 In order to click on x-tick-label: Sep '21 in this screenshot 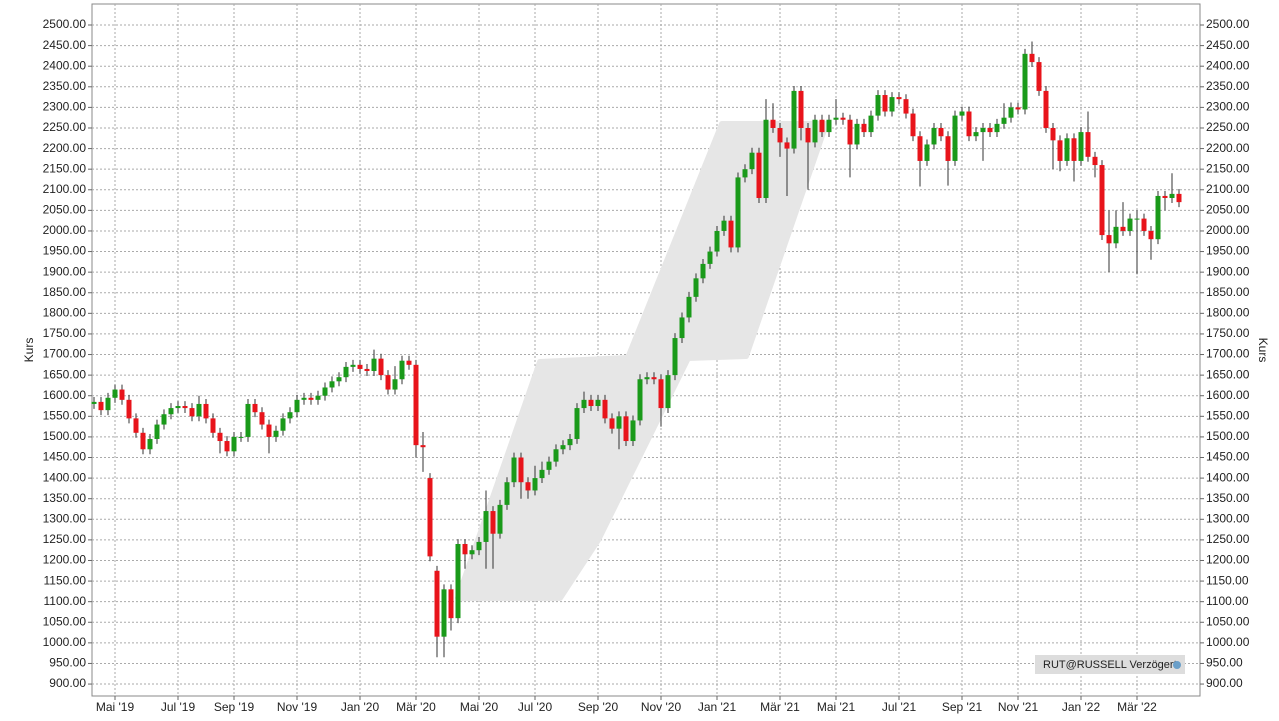, I will do `click(962, 707)`.